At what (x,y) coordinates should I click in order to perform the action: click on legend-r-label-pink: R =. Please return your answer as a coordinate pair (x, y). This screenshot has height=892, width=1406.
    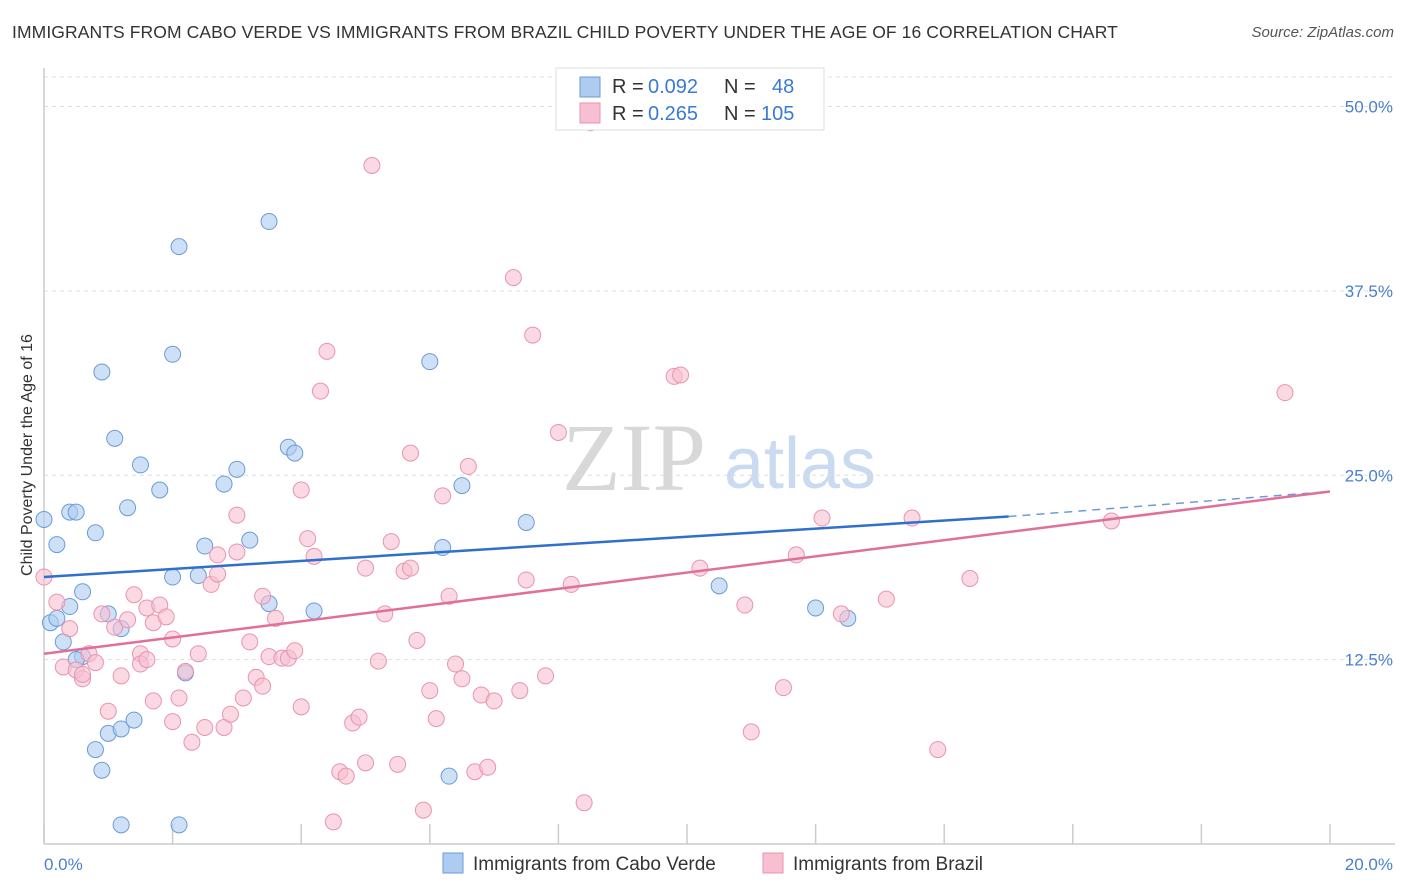
    Looking at the image, I should click on (628, 114).